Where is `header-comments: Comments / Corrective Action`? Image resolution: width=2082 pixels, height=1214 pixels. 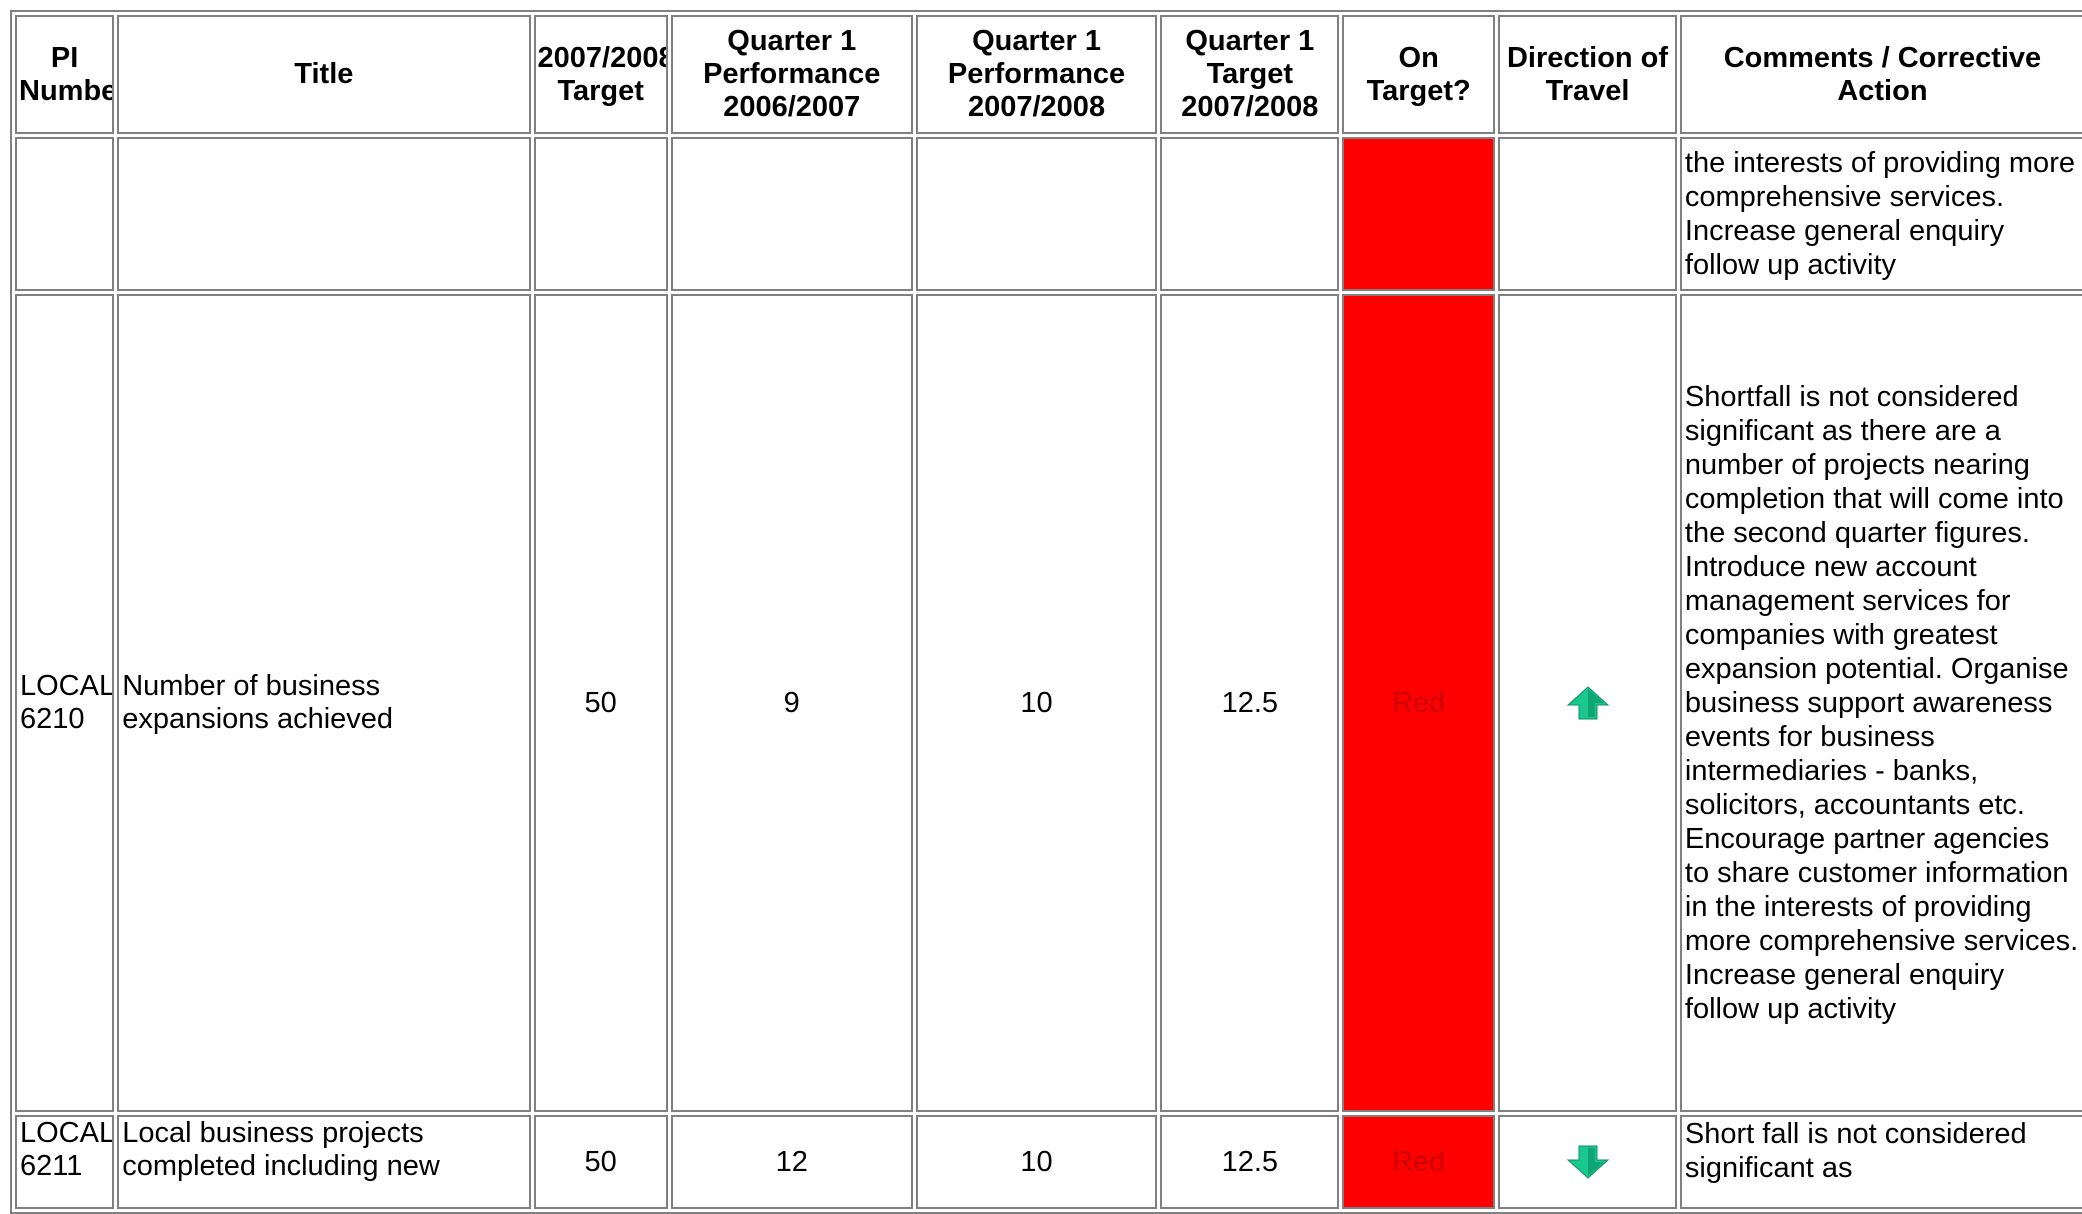
header-comments: Comments / Corrective Action is located at coordinates (1880, 74).